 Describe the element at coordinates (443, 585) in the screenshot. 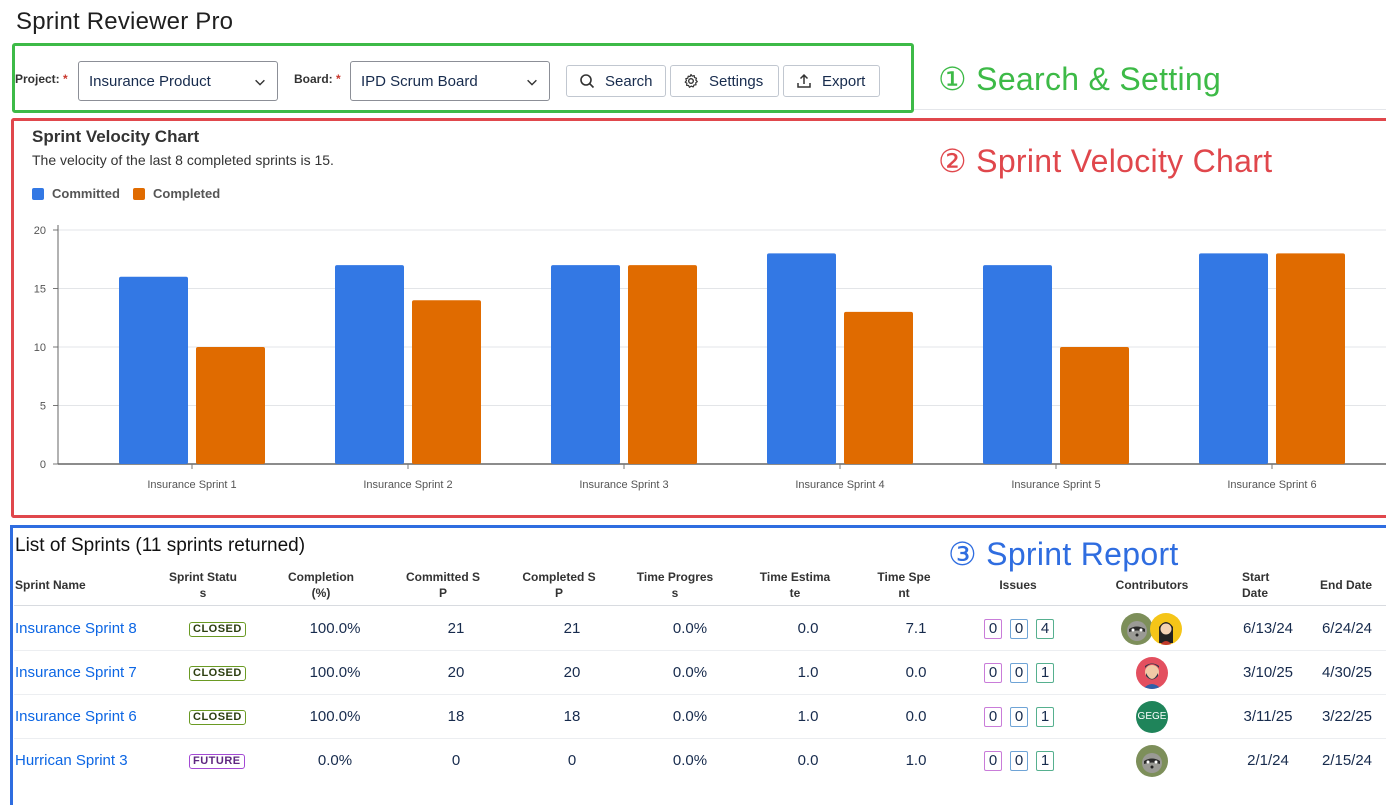

I see `column-header-committed-sp: Committed S P` at that location.